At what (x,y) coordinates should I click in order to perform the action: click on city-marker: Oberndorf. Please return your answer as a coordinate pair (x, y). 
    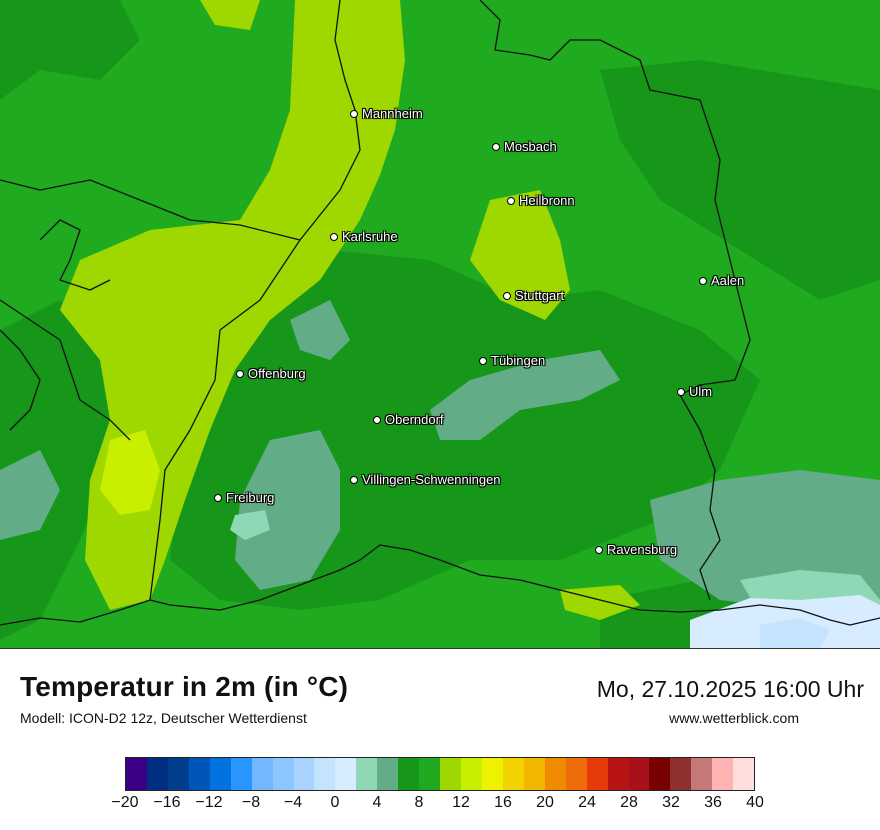
    Looking at the image, I should click on (408, 420).